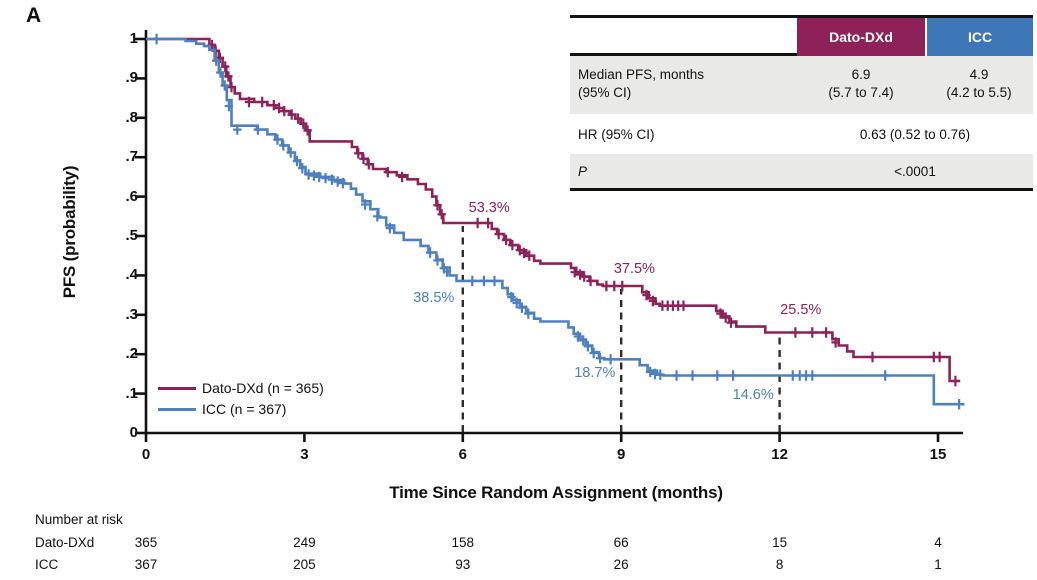 The height and width of the screenshot is (580, 1037). Describe the element at coordinates (801, 134) in the screenshot. I see `summary-row-hr: HR (95% CI) 0.63 (0.52 to 0.76)` at that location.